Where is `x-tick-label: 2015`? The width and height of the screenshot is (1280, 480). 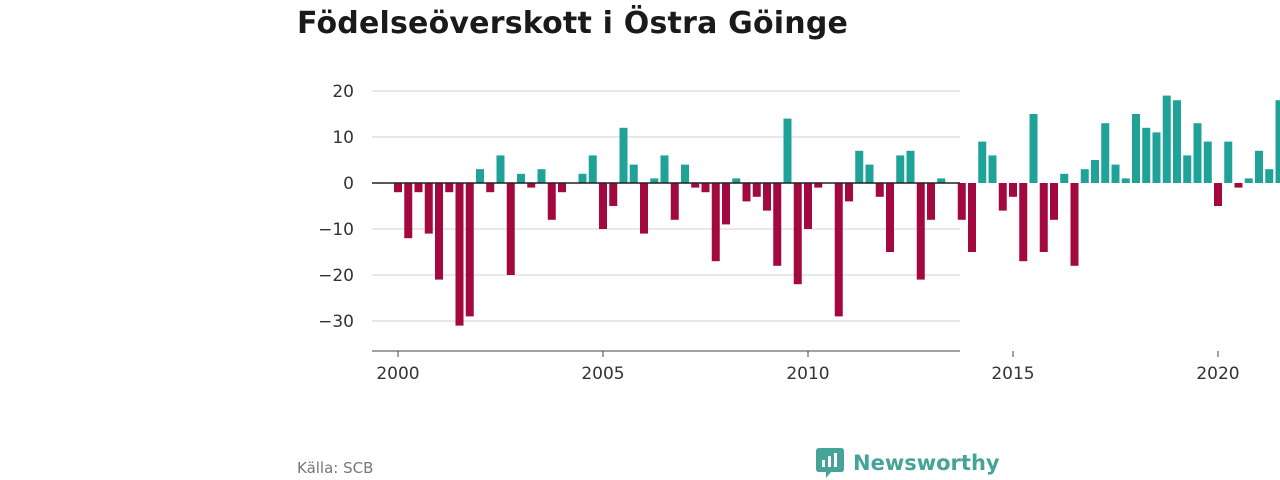 x-tick-label: 2015 is located at coordinates (1012, 374).